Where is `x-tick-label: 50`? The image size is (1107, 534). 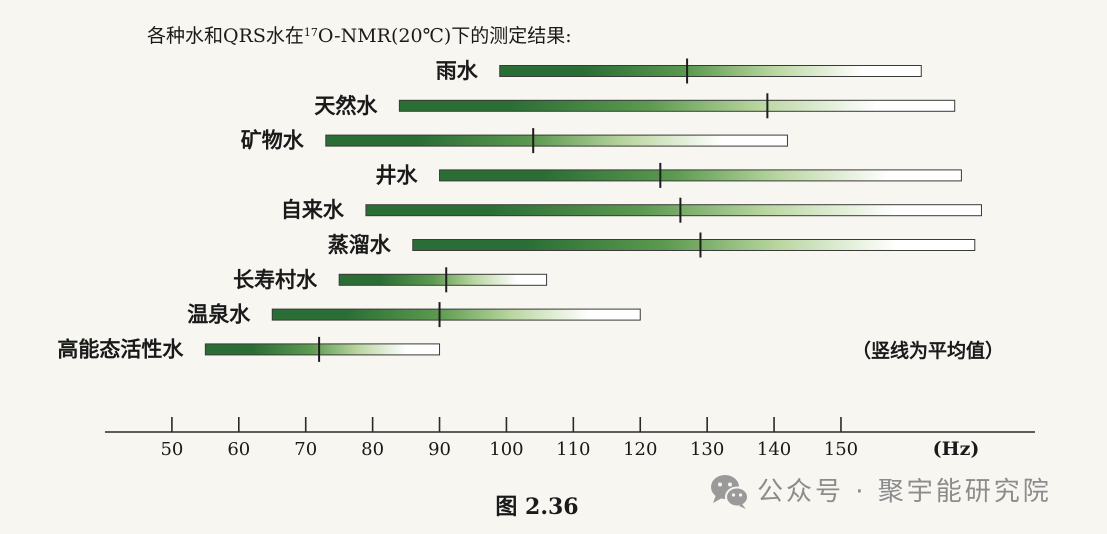 x-tick-label: 50 is located at coordinates (171, 449).